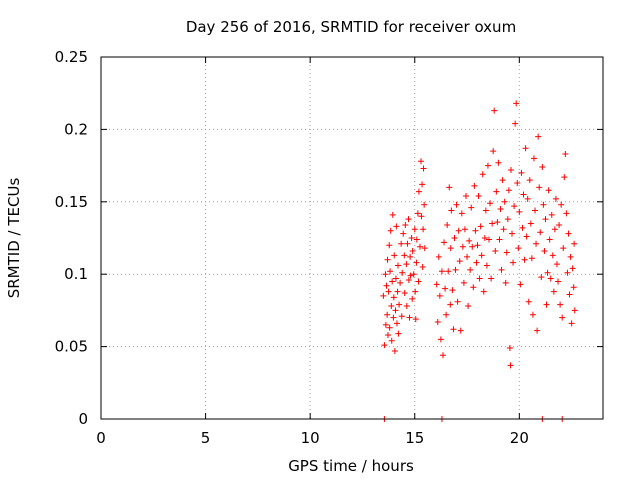 This screenshot has width=640, height=480. Describe the element at coordinates (414, 438) in the screenshot. I see `x-tick-label: 15` at that location.